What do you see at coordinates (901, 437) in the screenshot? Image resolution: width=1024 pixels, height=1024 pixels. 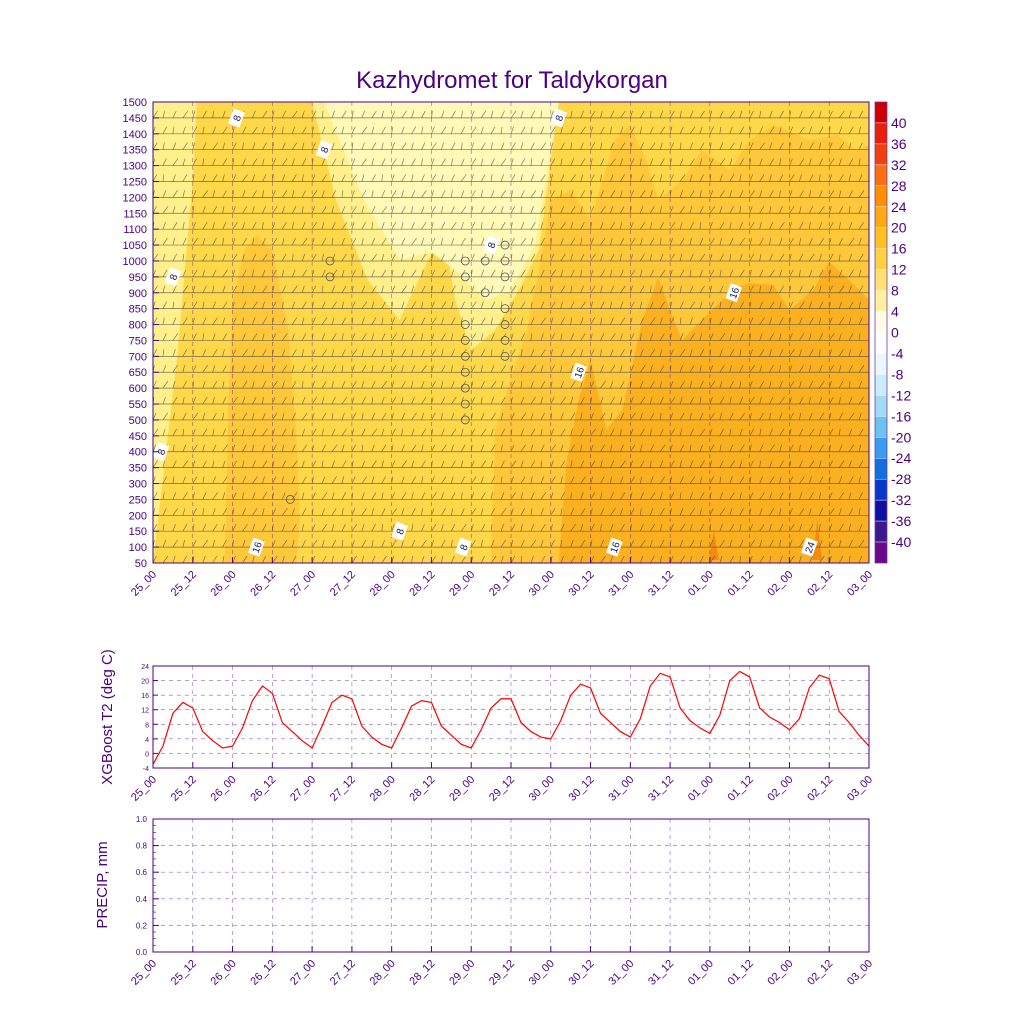 I see `colorbar-label: -20` at bounding box center [901, 437].